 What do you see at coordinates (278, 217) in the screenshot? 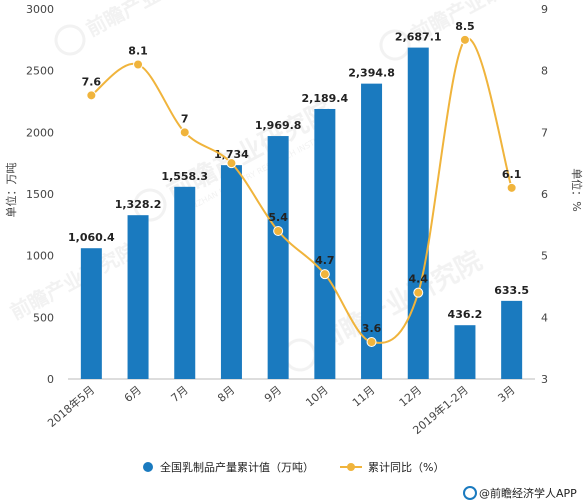
I see `line-label-4: 5.4` at bounding box center [278, 217].